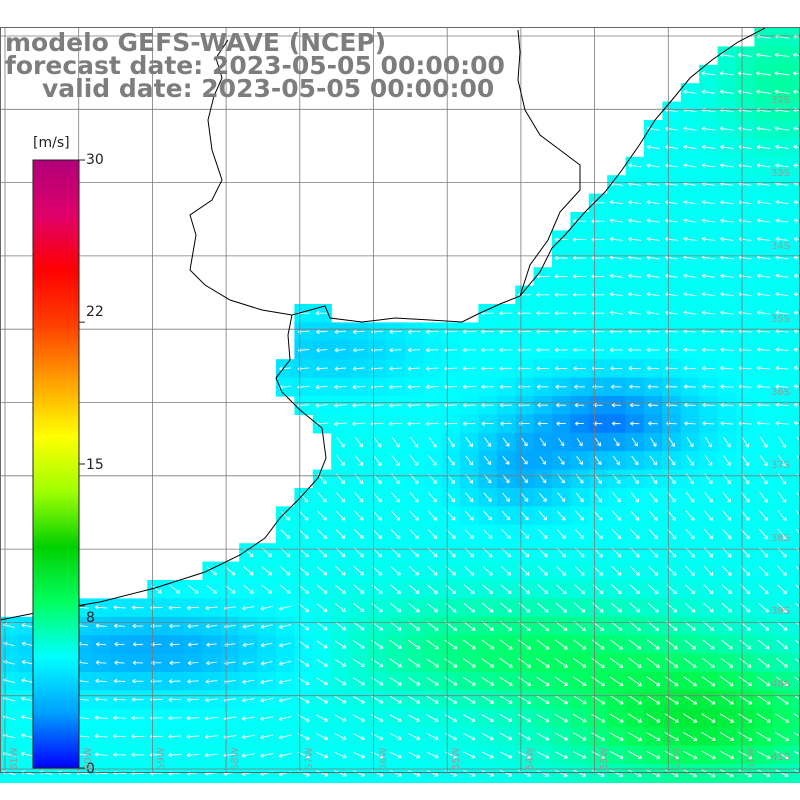  What do you see at coordinates (383, 758) in the screenshot?
I see `lon-label: 56W` at bounding box center [383, 758].